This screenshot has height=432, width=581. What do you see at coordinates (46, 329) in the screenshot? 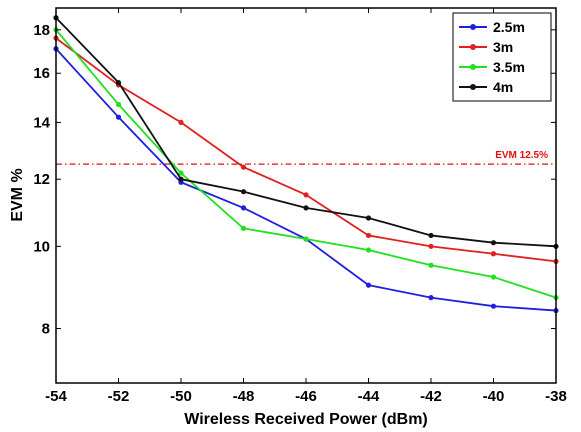
I see `y-tick-label: 8` at bounding box center [46, 329].